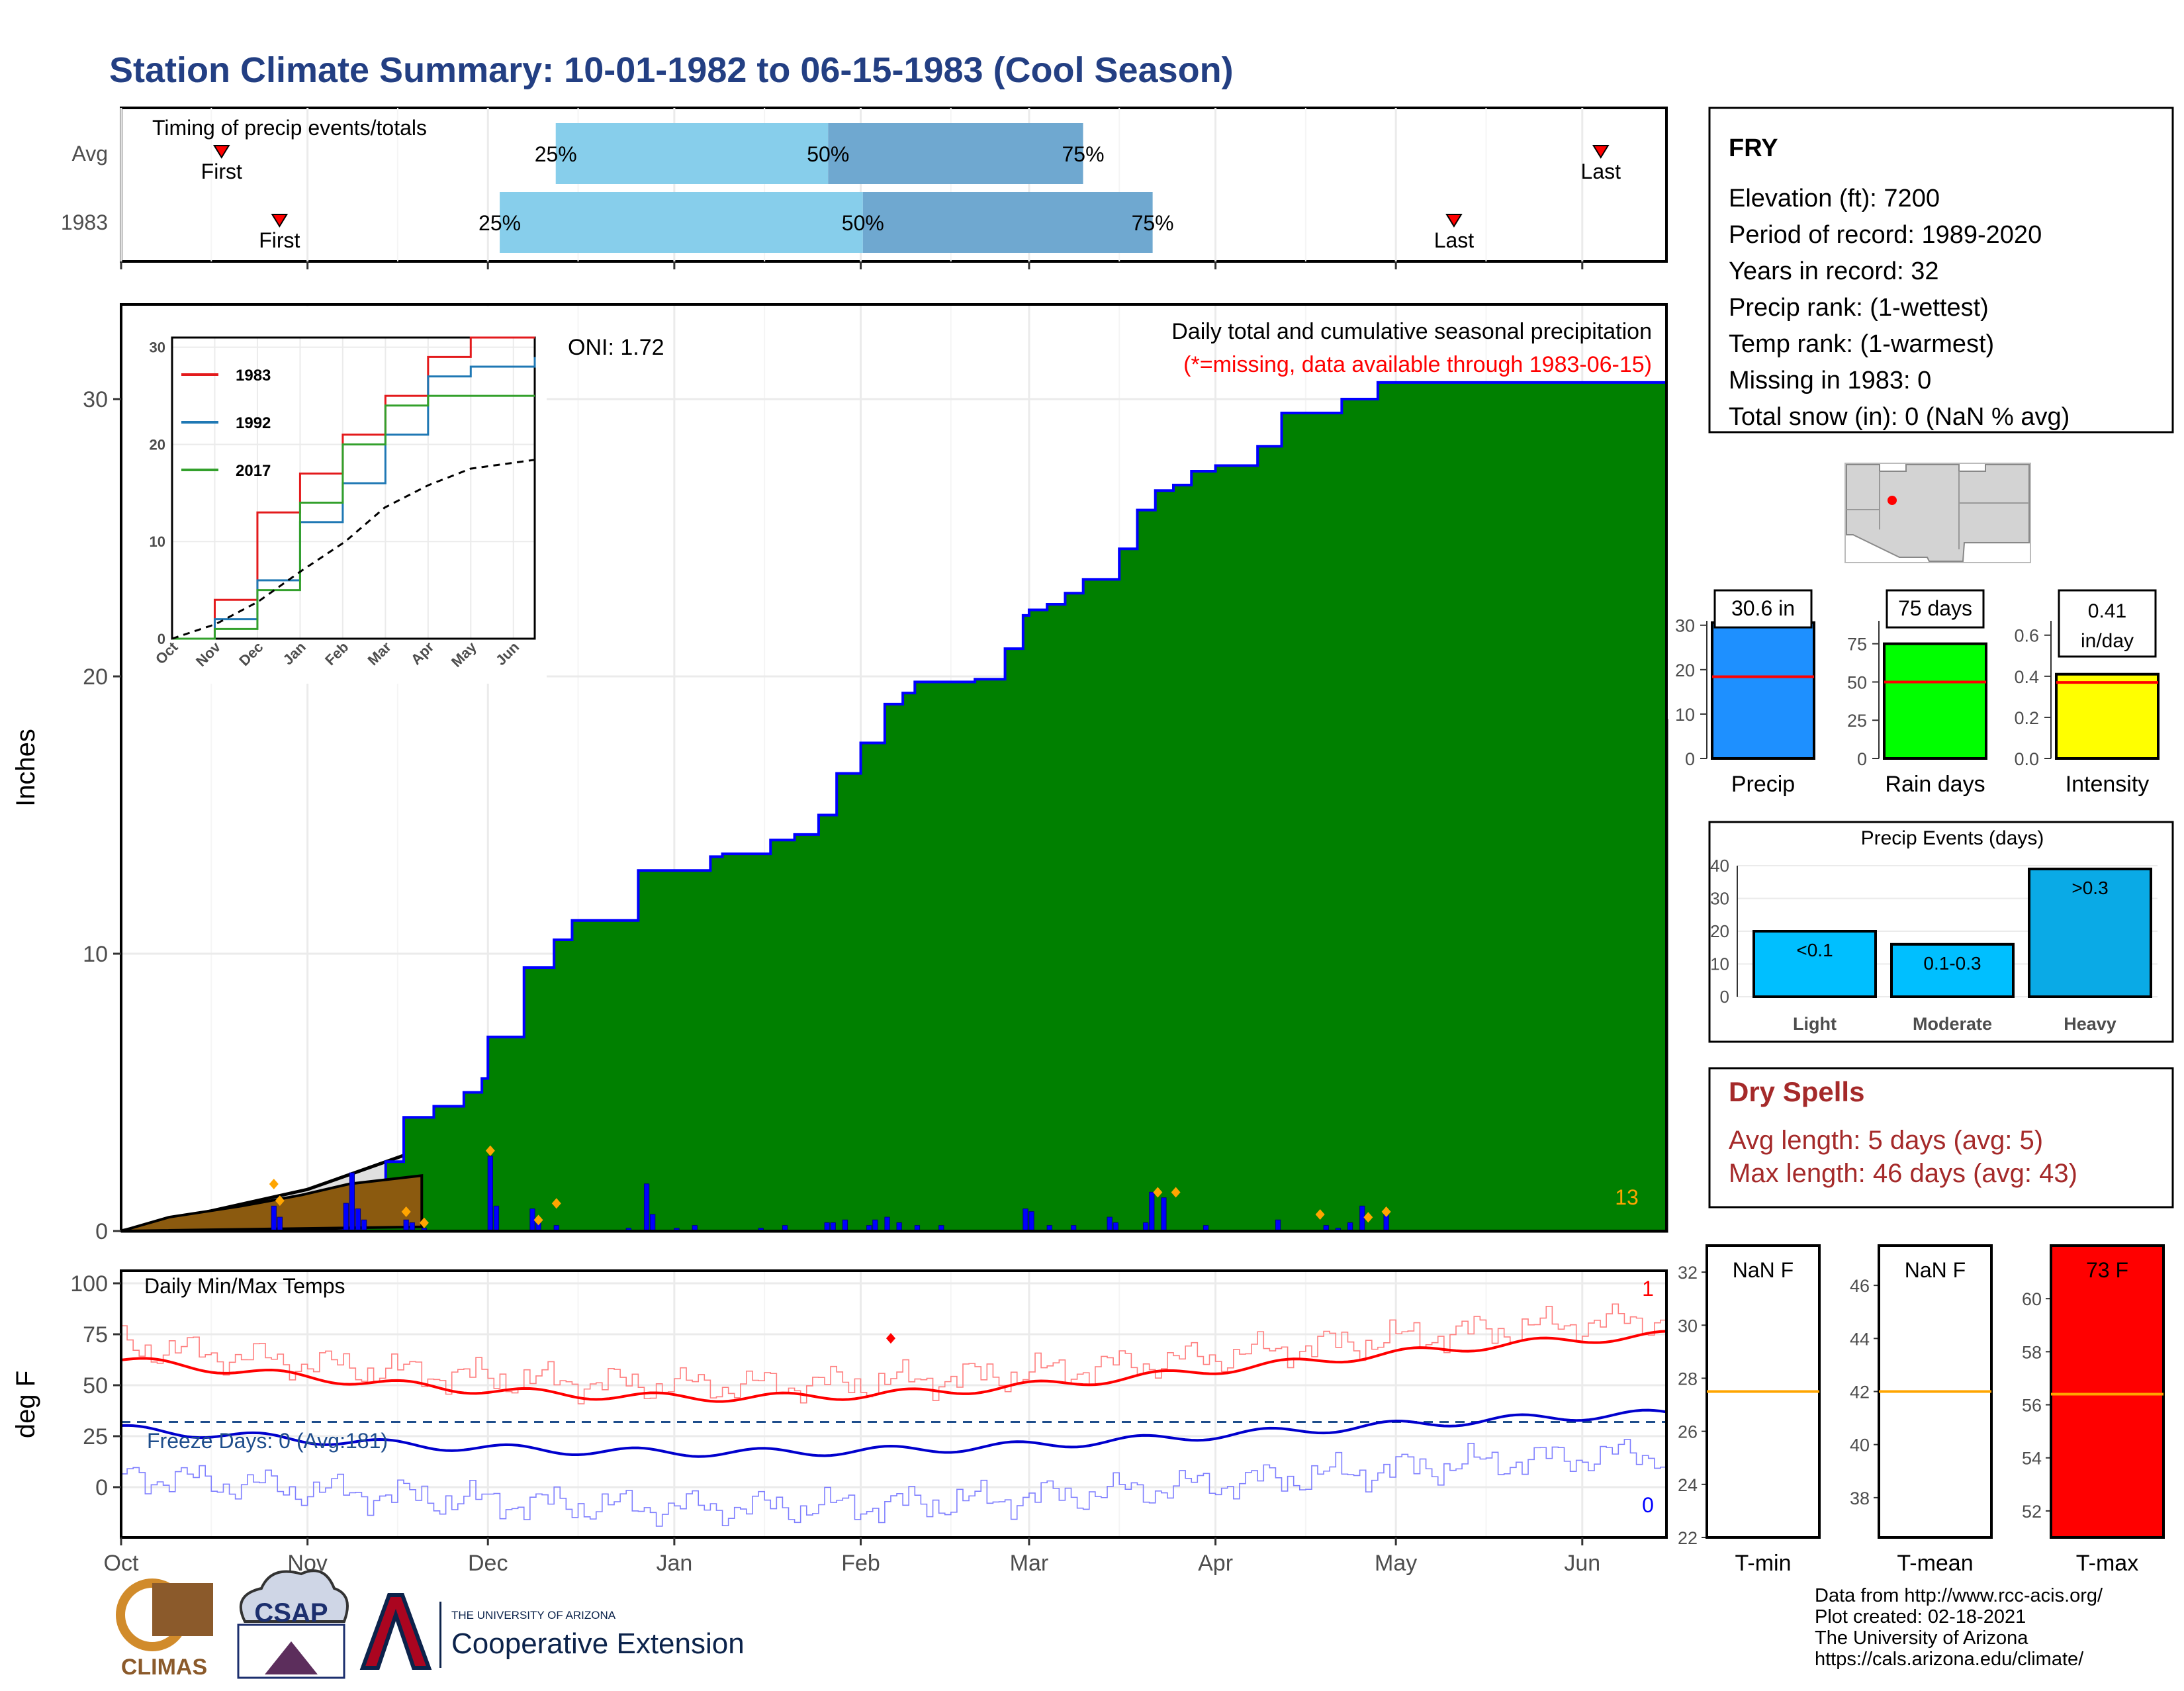 This screenshot has height=1691, width=2184. Describe the element at coordinates (440, 1635) in the screenshot. I see `ua-divider` at that location.